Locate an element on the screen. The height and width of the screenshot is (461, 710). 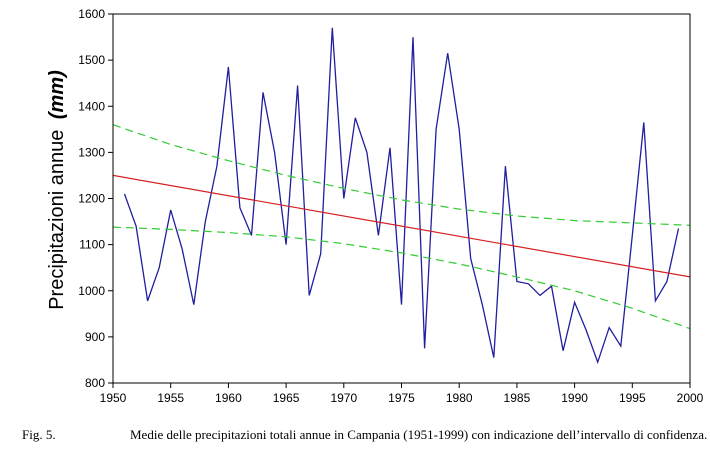
x-tick-label: 1975 is located at coordinates (401, 398).